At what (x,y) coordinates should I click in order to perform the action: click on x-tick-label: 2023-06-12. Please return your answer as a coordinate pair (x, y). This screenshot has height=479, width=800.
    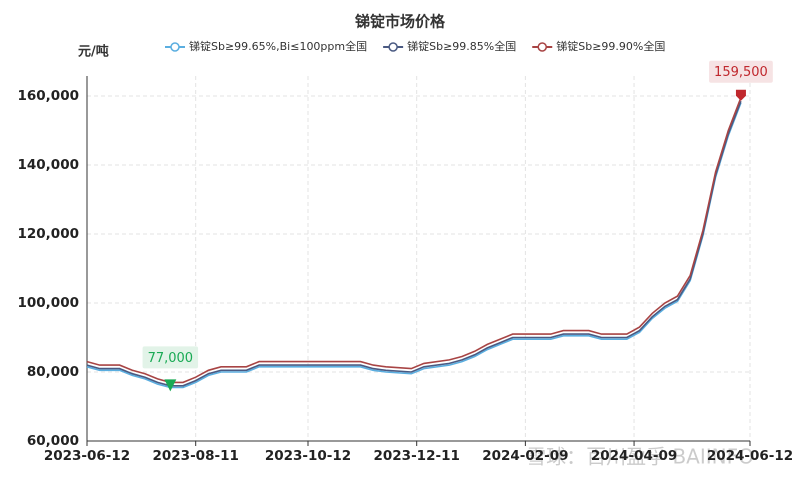
    Looking at the image, I should click on (87, 456).